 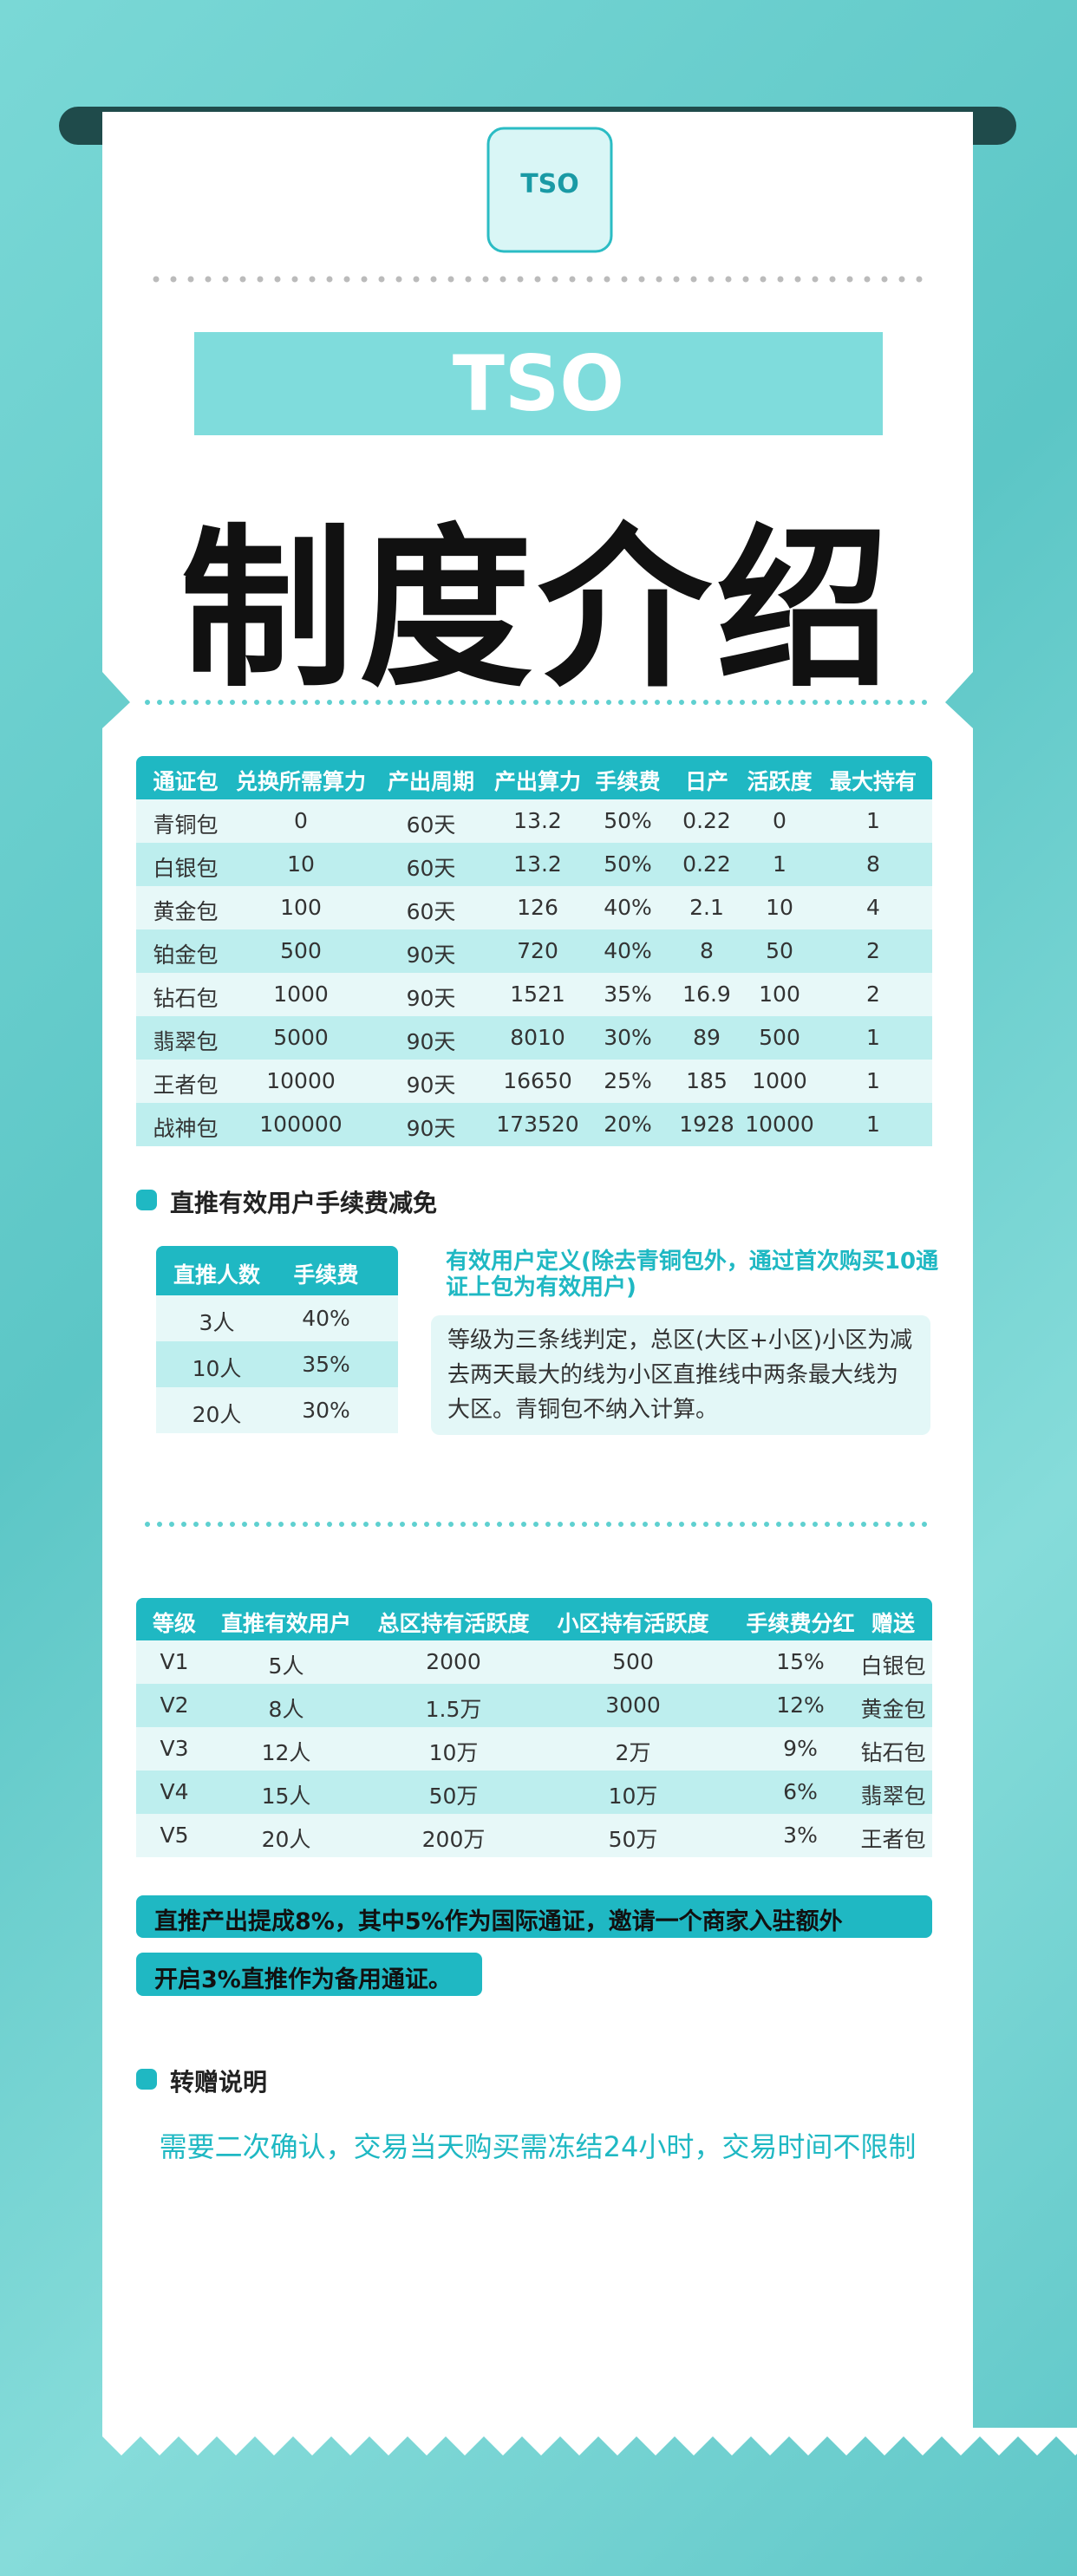 I want to click on table-cell: 0, so click(x=301, y=821).